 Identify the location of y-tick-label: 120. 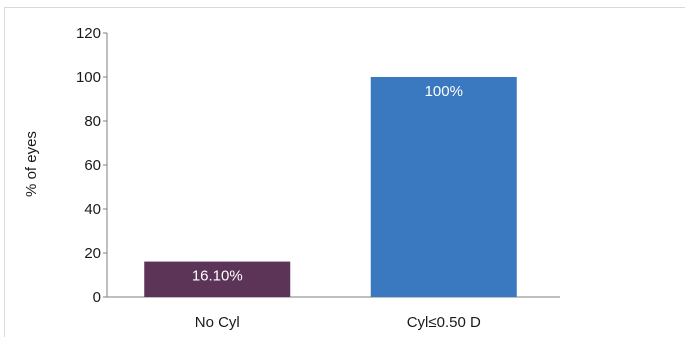
(88, 33).